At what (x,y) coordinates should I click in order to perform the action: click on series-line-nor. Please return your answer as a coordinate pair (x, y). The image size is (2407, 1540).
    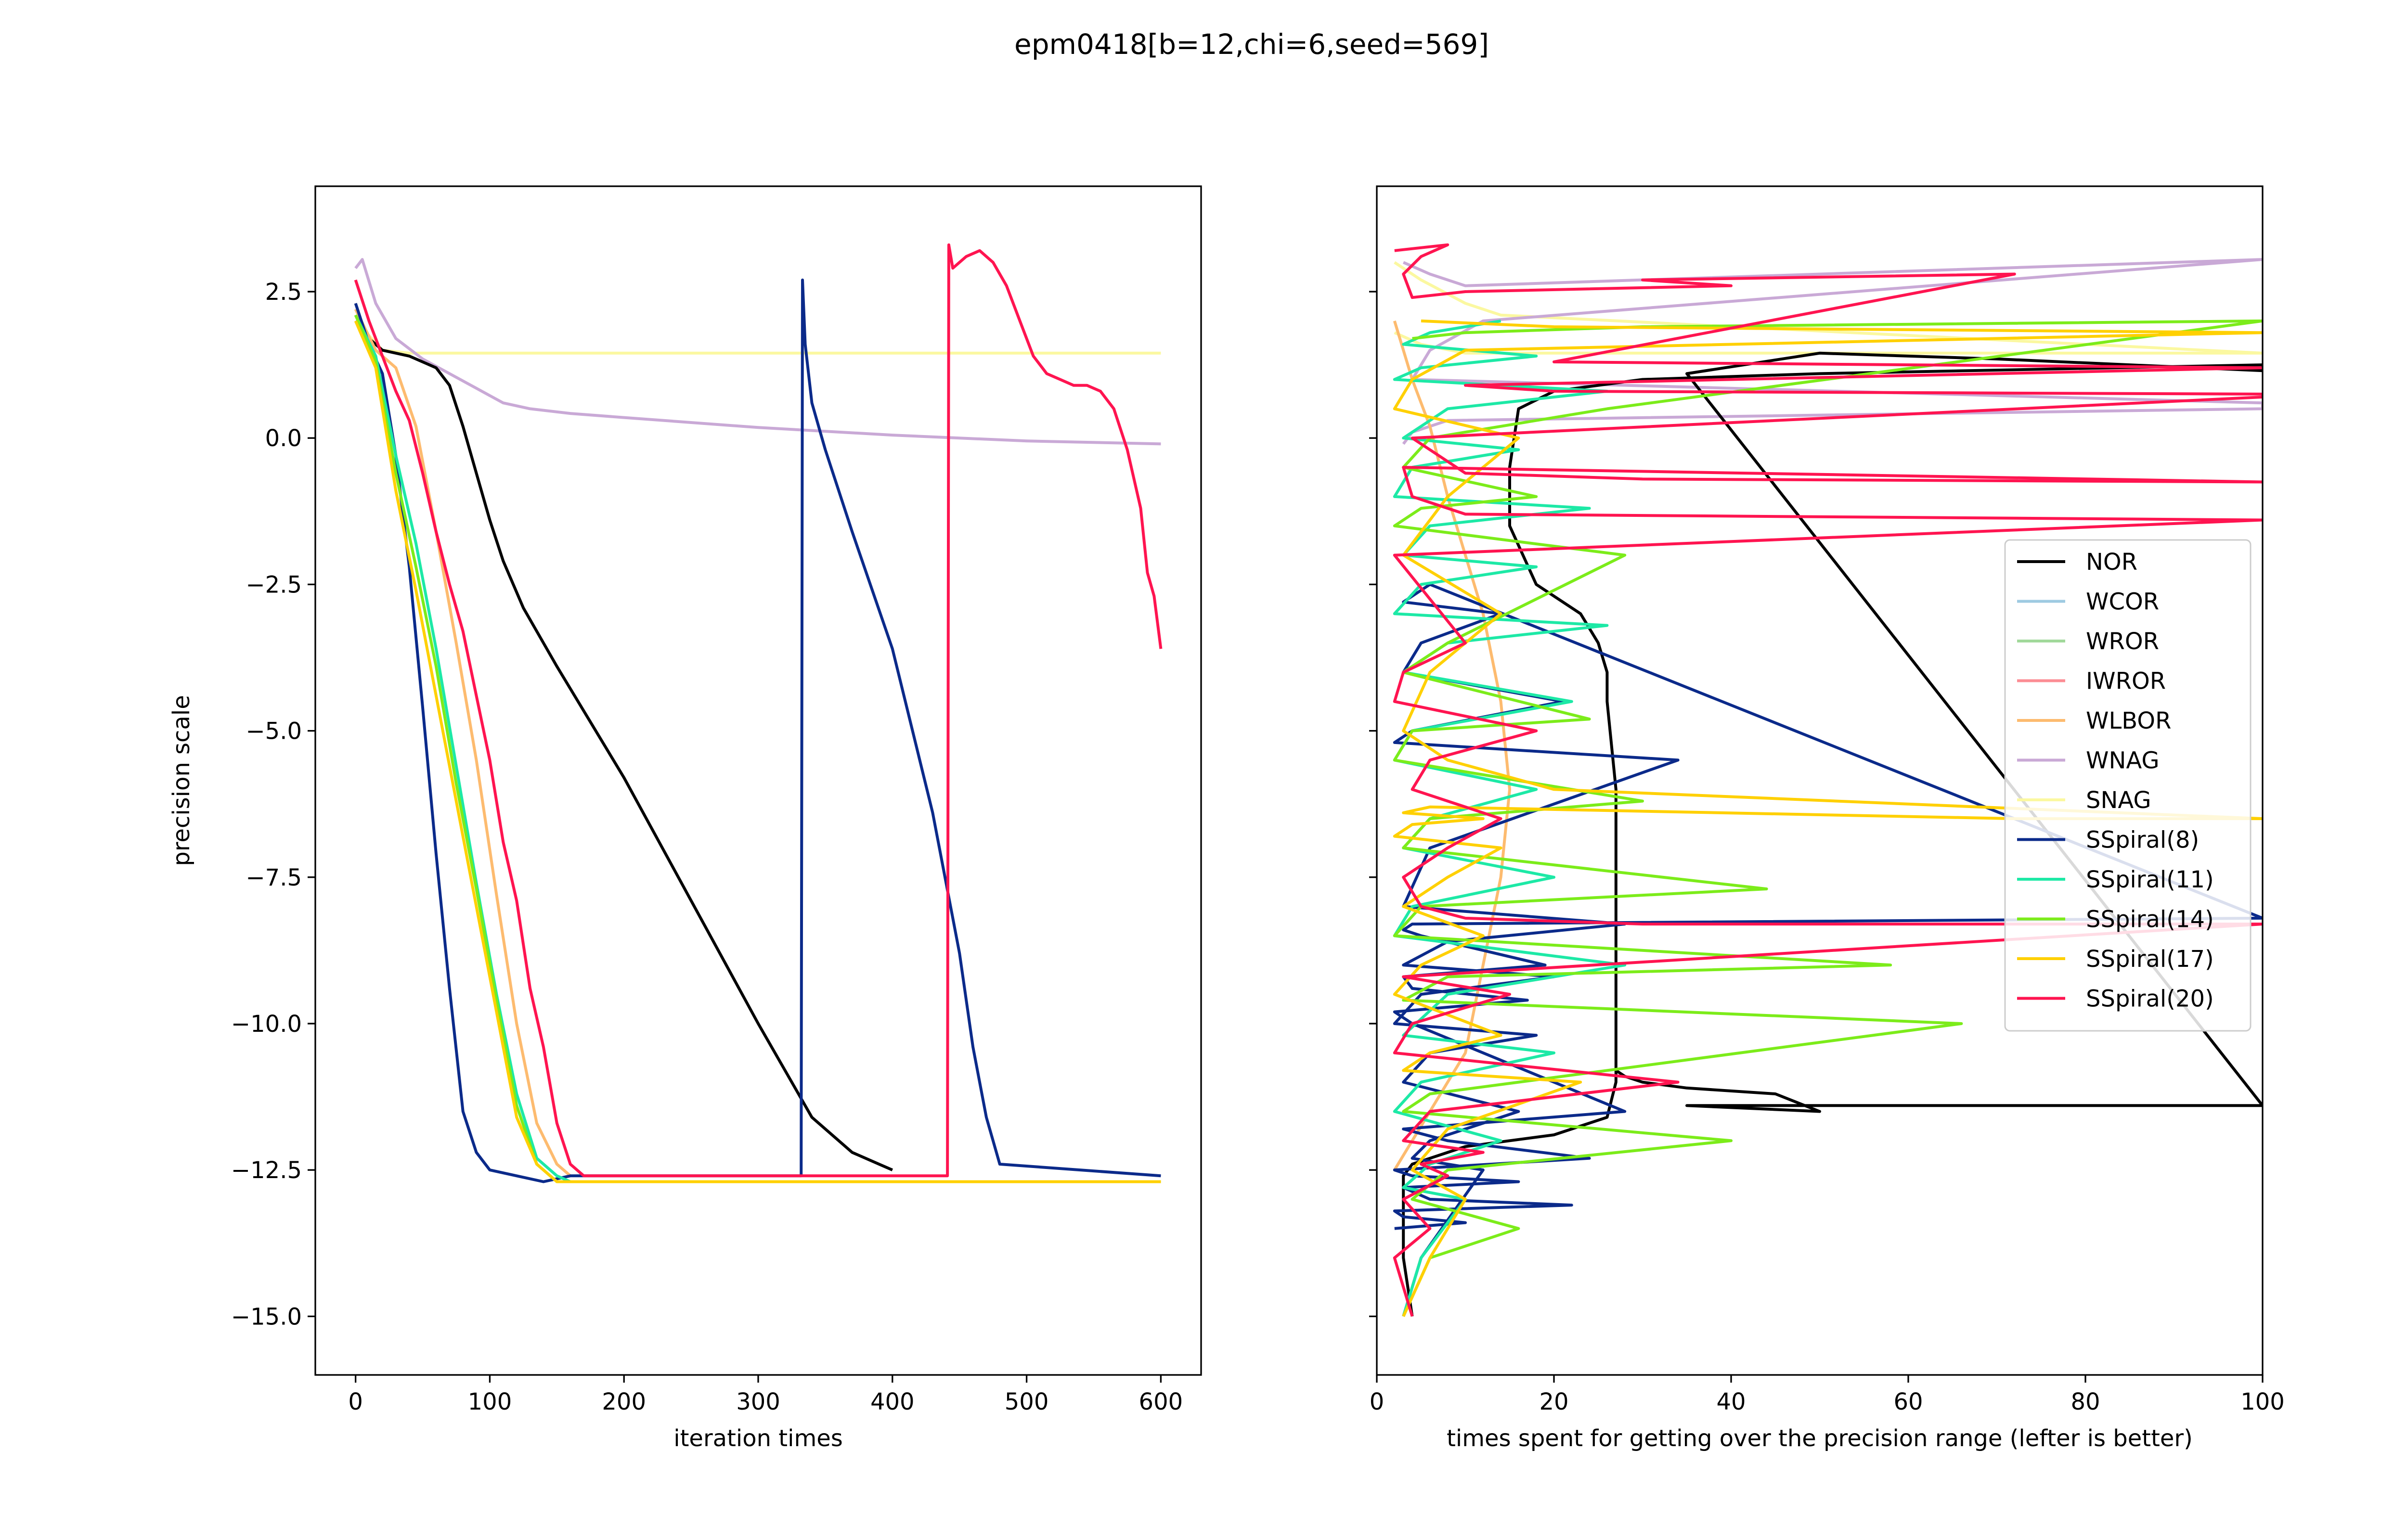
    Looking at the image, I should click on (623, 745).